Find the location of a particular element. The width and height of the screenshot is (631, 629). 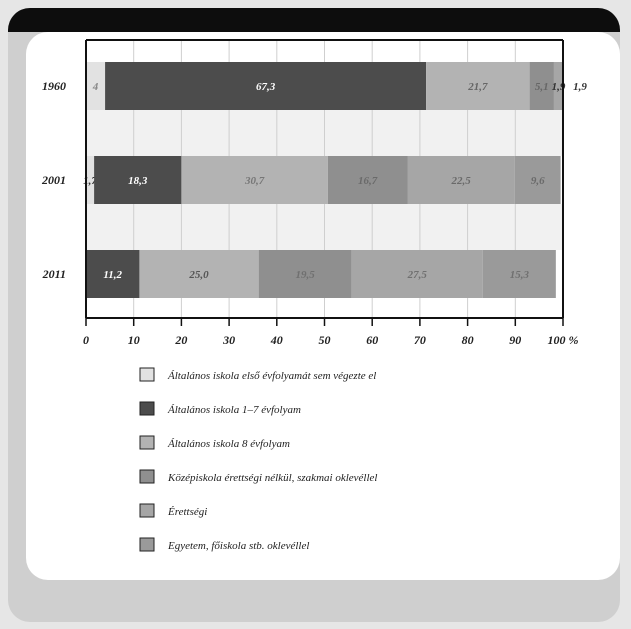

legend-label-5: Érettségi is located at coordinates (187, 512).